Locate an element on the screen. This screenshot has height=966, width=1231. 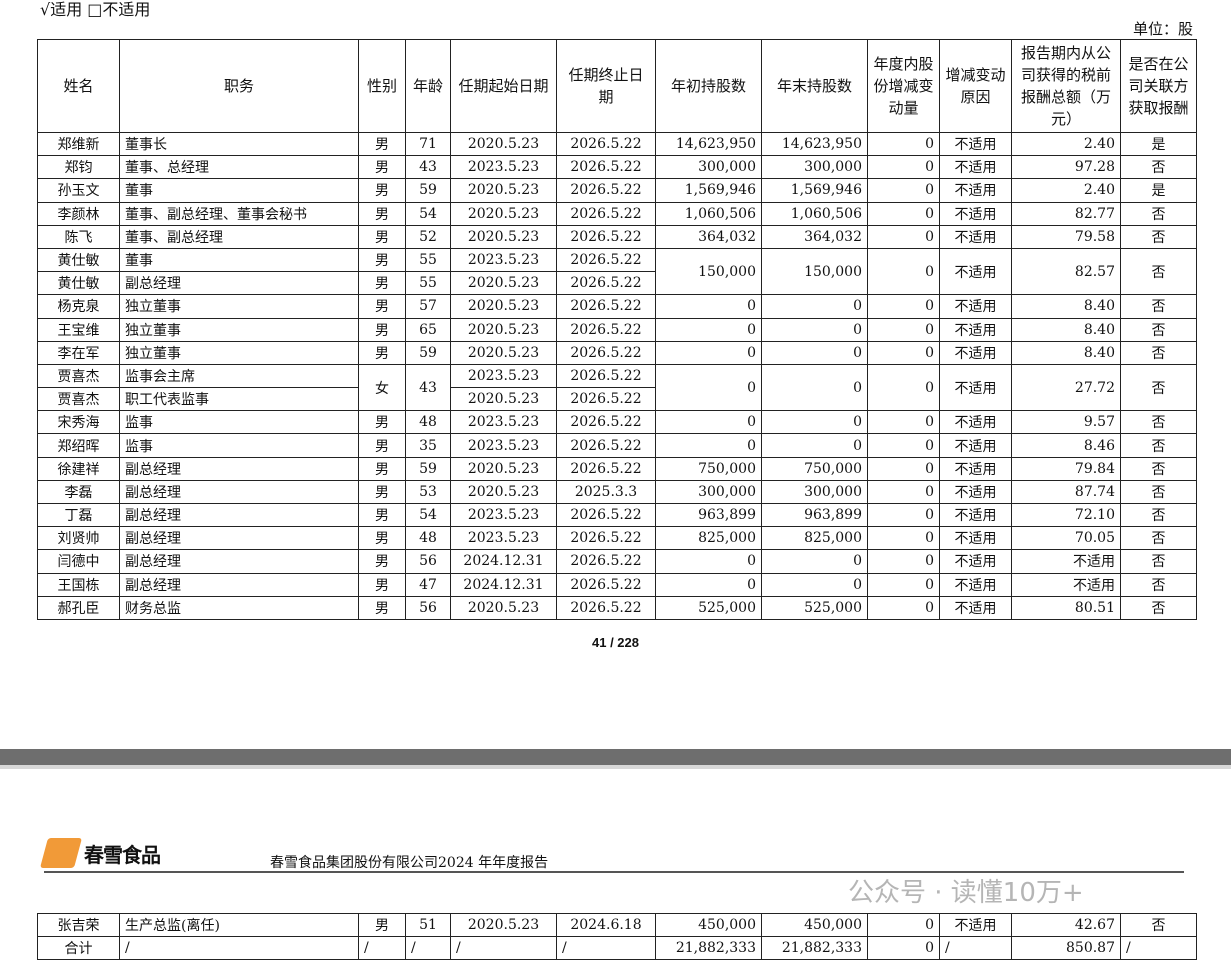
cell-shares-end: 1,060,506 is located at coordinates (814, 213).